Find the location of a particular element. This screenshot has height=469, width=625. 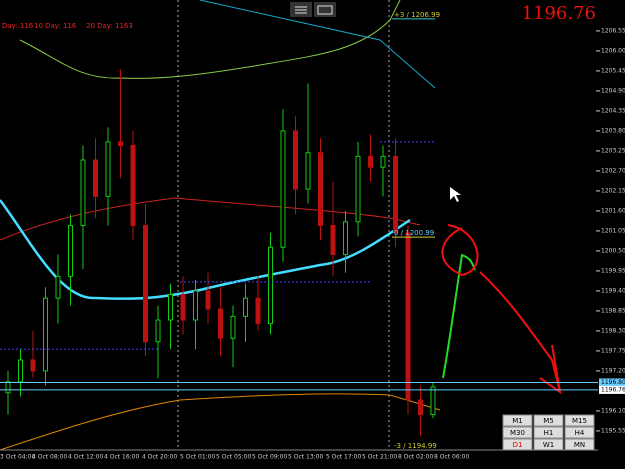

price-label: 1198.30 is located at coordinates (613, 330).